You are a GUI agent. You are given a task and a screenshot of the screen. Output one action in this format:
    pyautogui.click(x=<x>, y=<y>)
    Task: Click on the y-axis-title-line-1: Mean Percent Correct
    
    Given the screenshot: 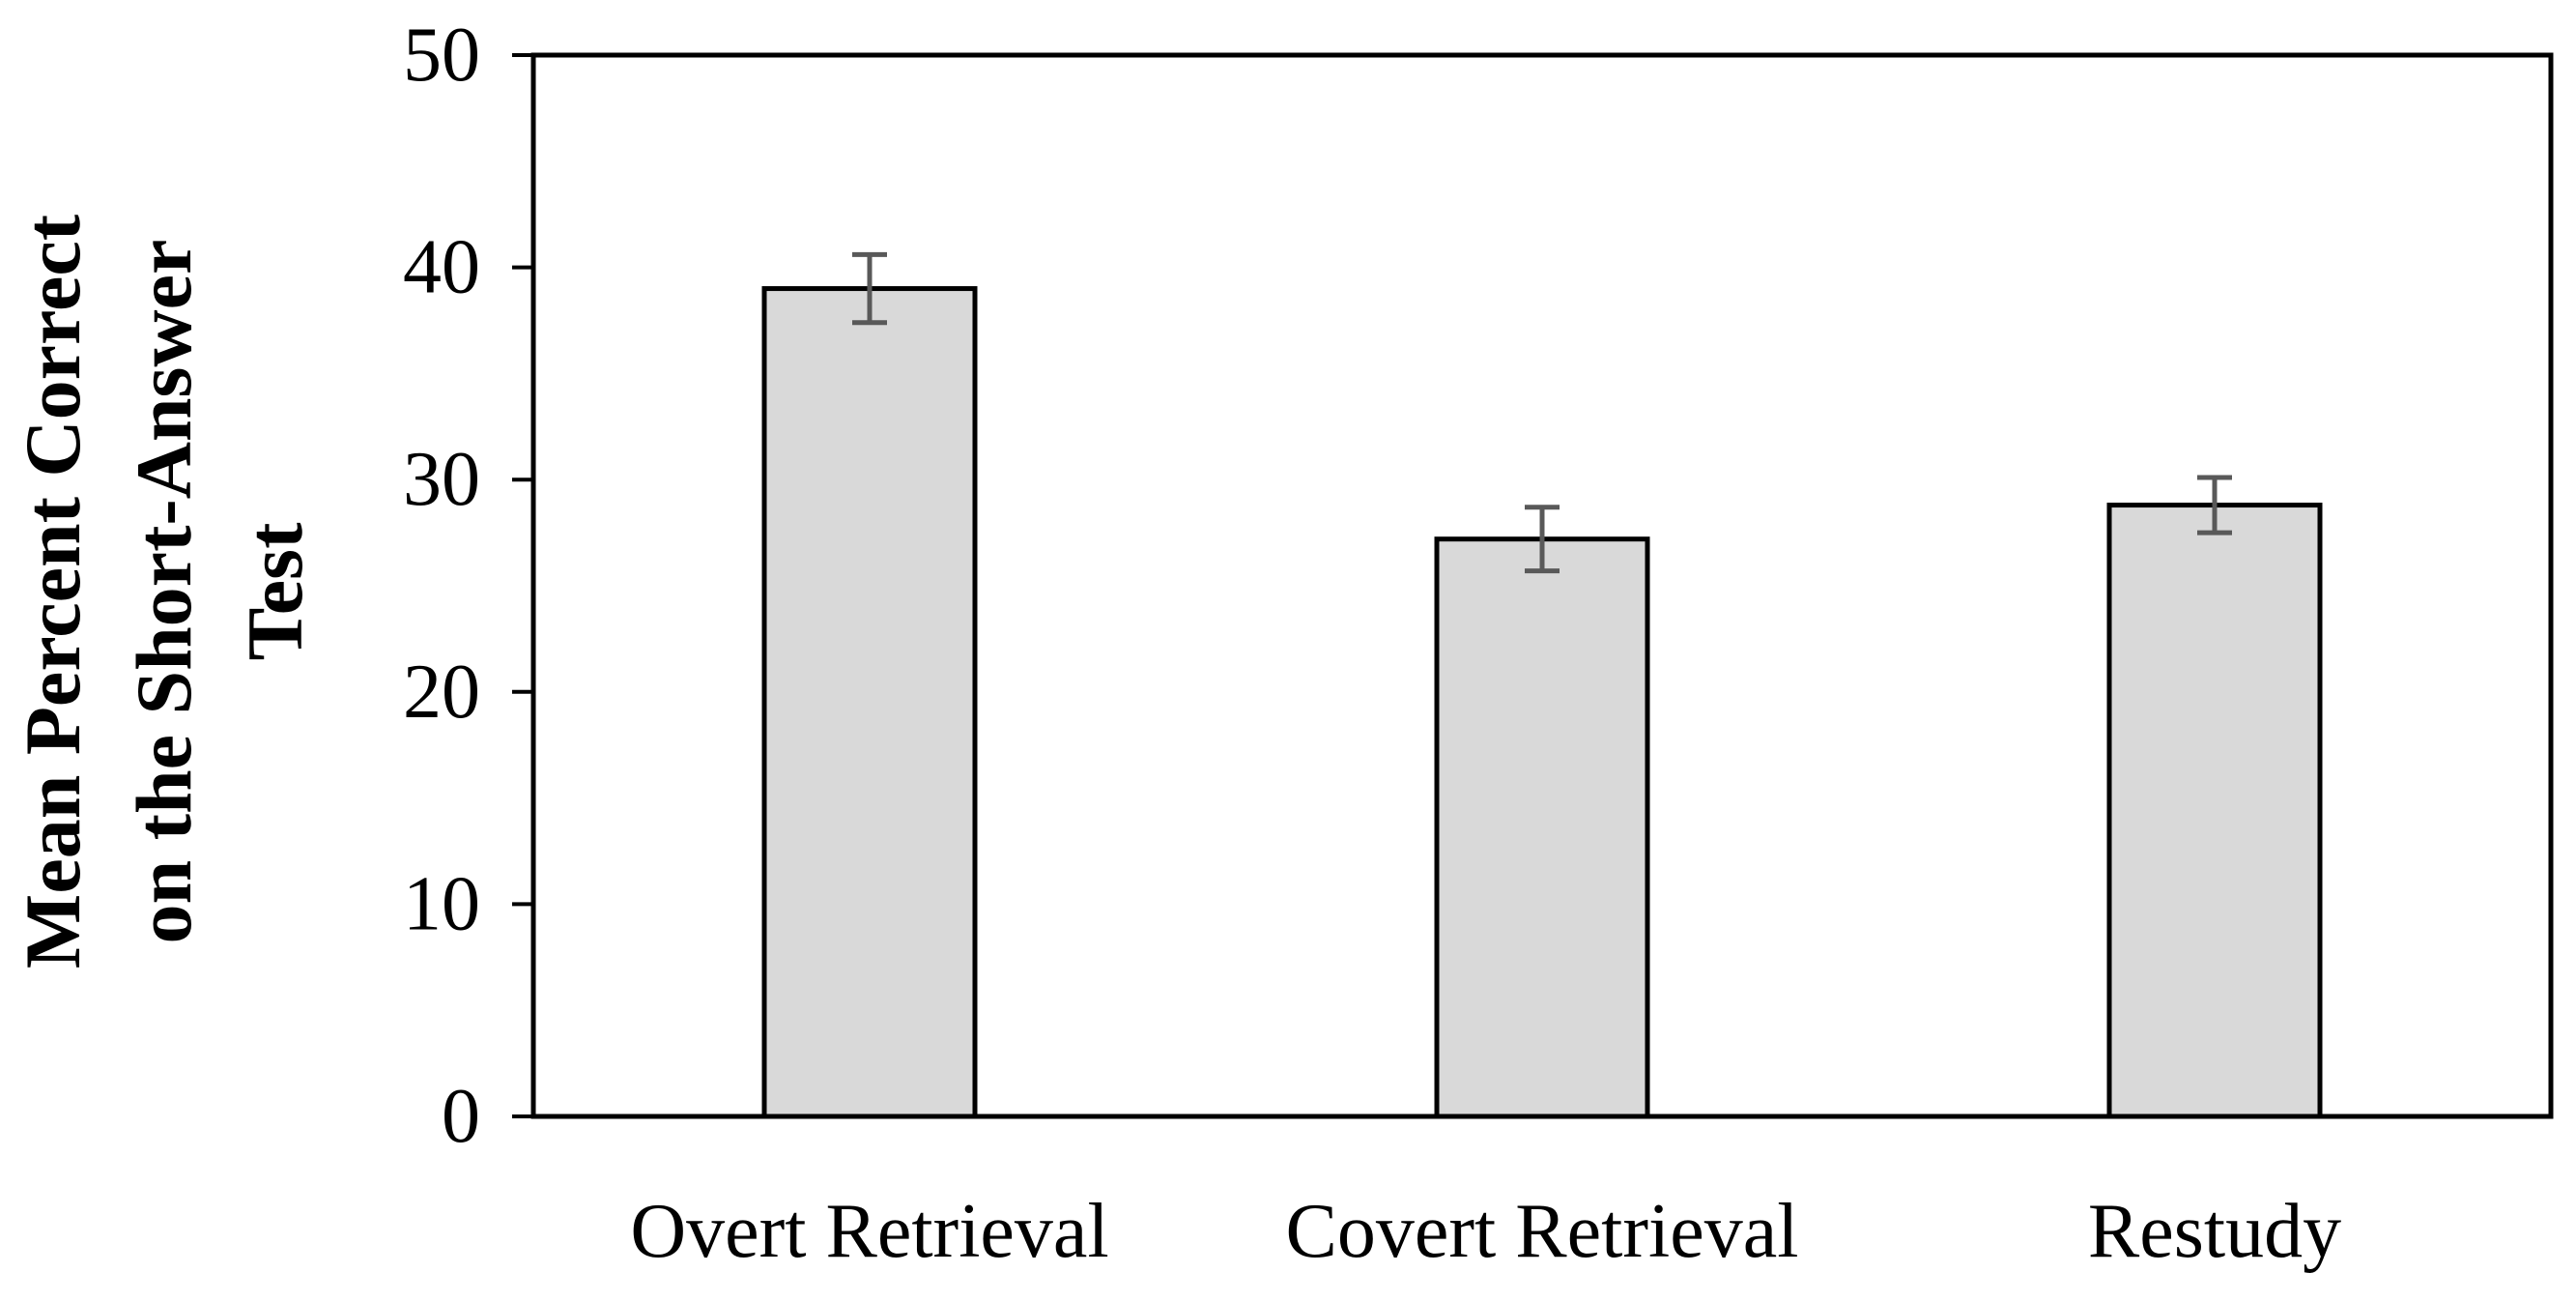 What is the action you would take?
    pyautogui.click(x=53, y=592)
    